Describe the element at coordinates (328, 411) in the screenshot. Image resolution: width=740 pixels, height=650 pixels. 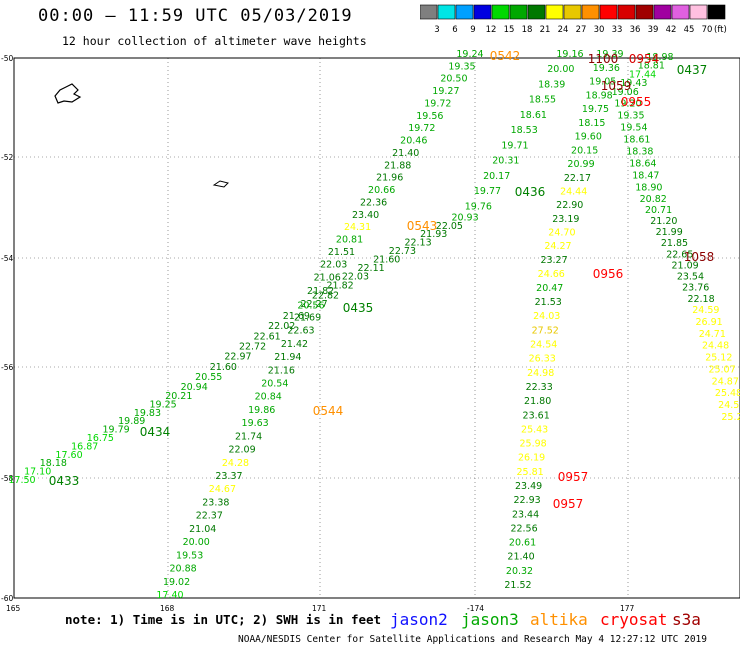
I see `time-stamp-label: 0544` at that location.